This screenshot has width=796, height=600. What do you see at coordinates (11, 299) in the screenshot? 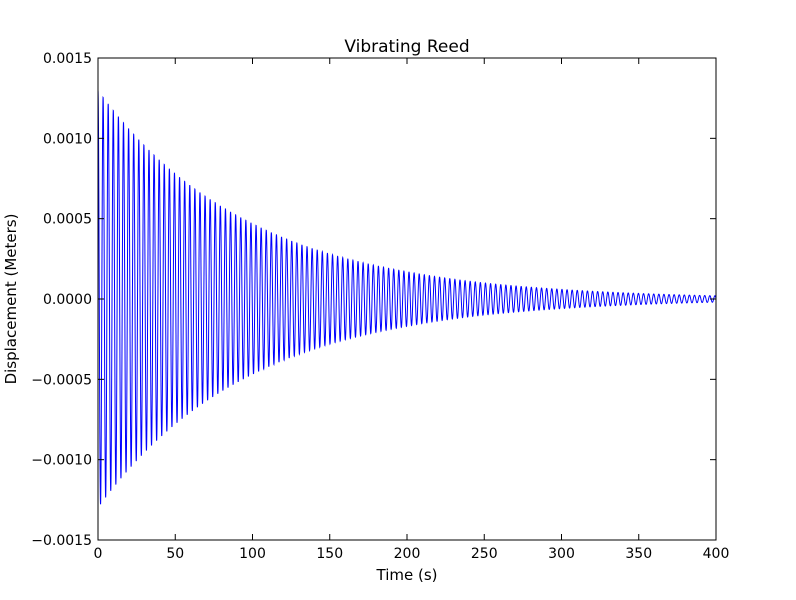
I see `y-axis-label: Displacement (Meters)` at bounding box center [11, 299].